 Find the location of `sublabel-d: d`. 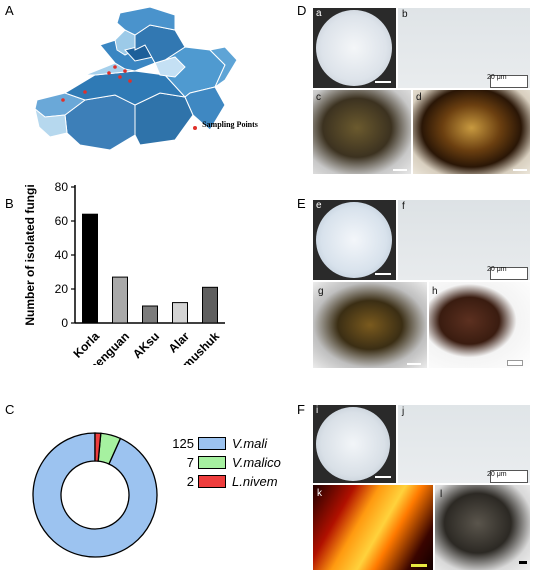

sublabel-d: d is located at coordinates (419, 97).